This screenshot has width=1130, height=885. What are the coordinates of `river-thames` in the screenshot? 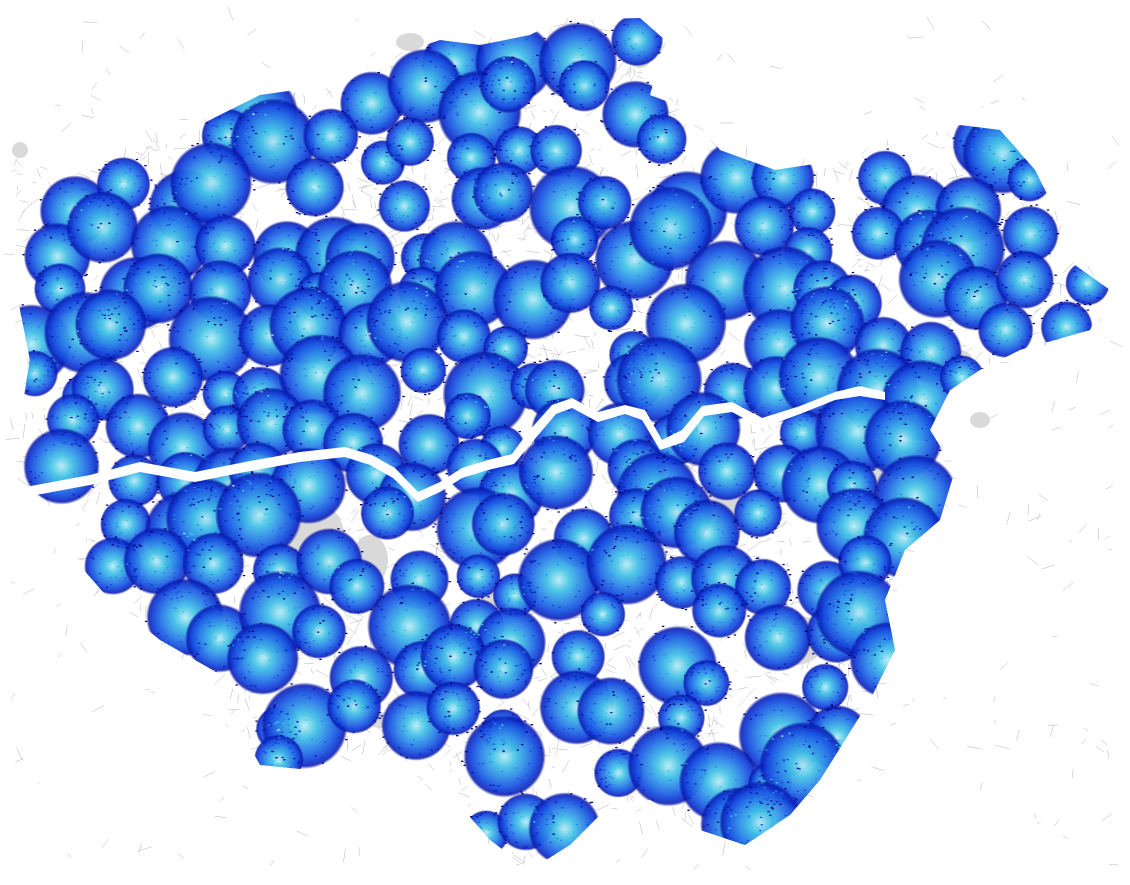 It's located at (452, 444).